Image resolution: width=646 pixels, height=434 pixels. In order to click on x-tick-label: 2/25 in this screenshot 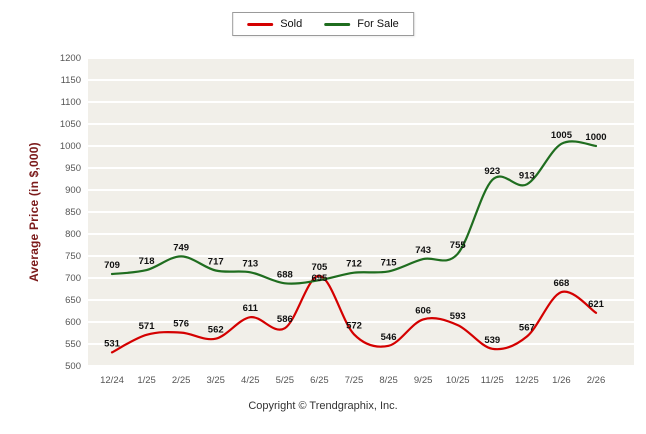, I will do `click(181, 380)`.